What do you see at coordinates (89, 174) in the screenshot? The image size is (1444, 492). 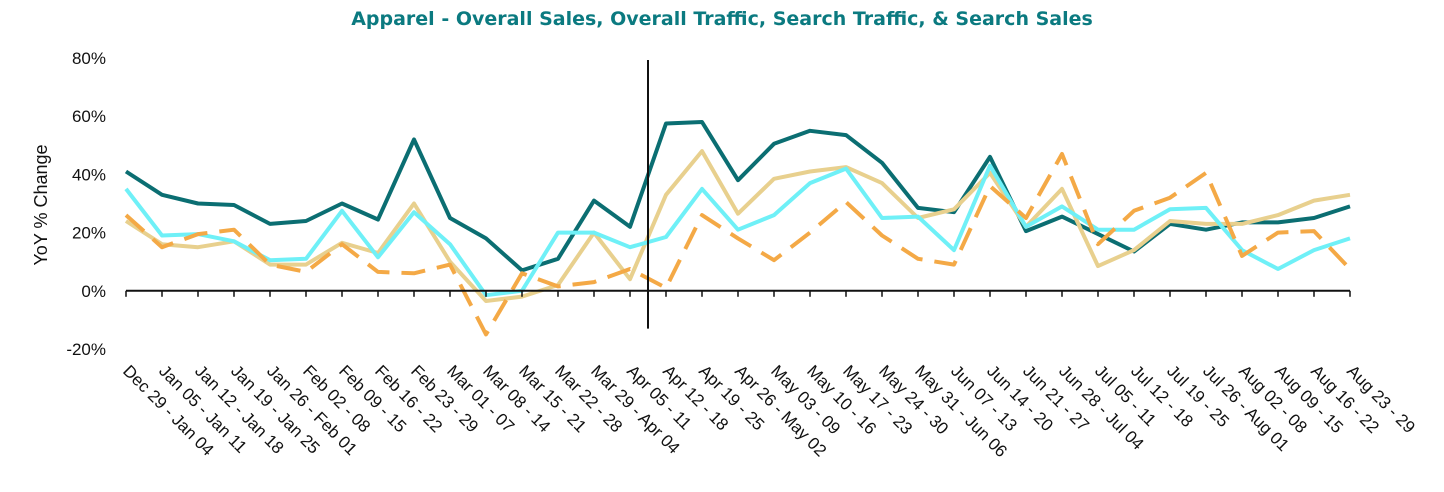 I see `y-tick-label: 40%` at bounding box center [89, 174].